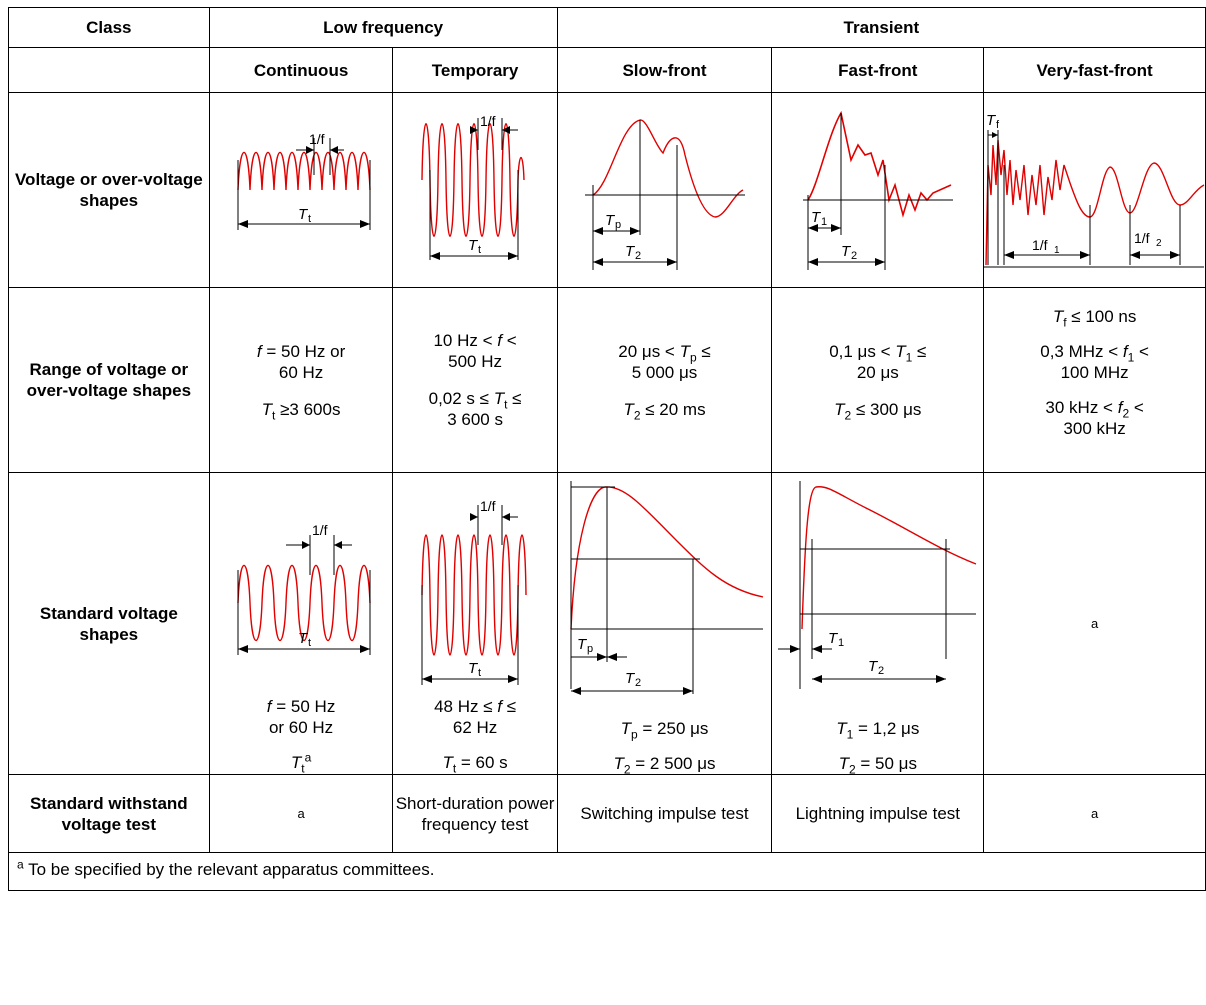 The height and width of the screenshot is (1005, 1206). What do you see at coordinates (303, 214) in the screenshot?
I see `label-tt: T` at bounding box center [303, 214].